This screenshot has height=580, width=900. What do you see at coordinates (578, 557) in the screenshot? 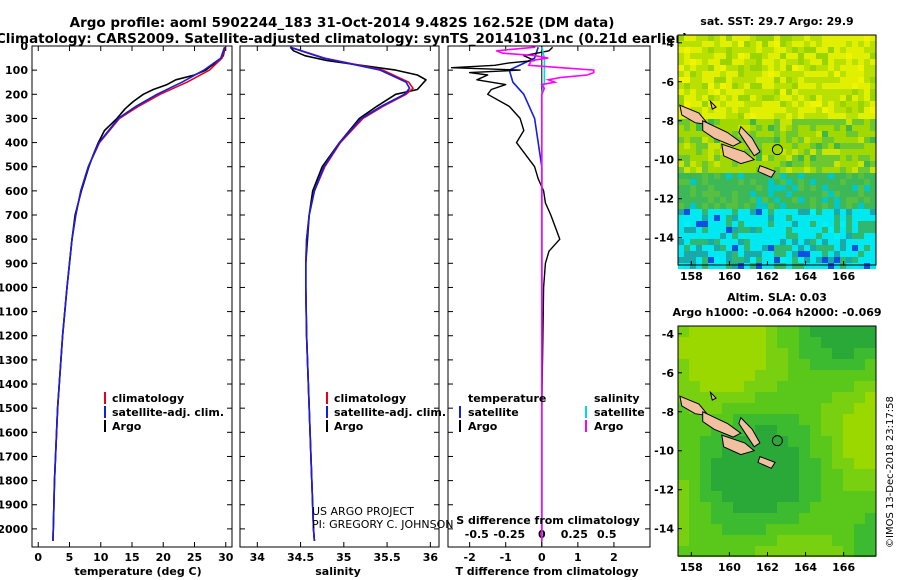
I see `x-tick-label: 1` at bounding box center [578, 557].